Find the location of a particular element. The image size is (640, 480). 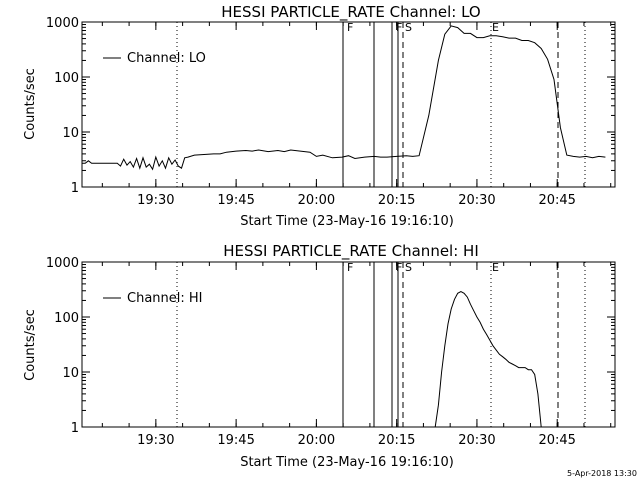

x-tick-label-hi: 19:45 is located at coordinates (235, 440).